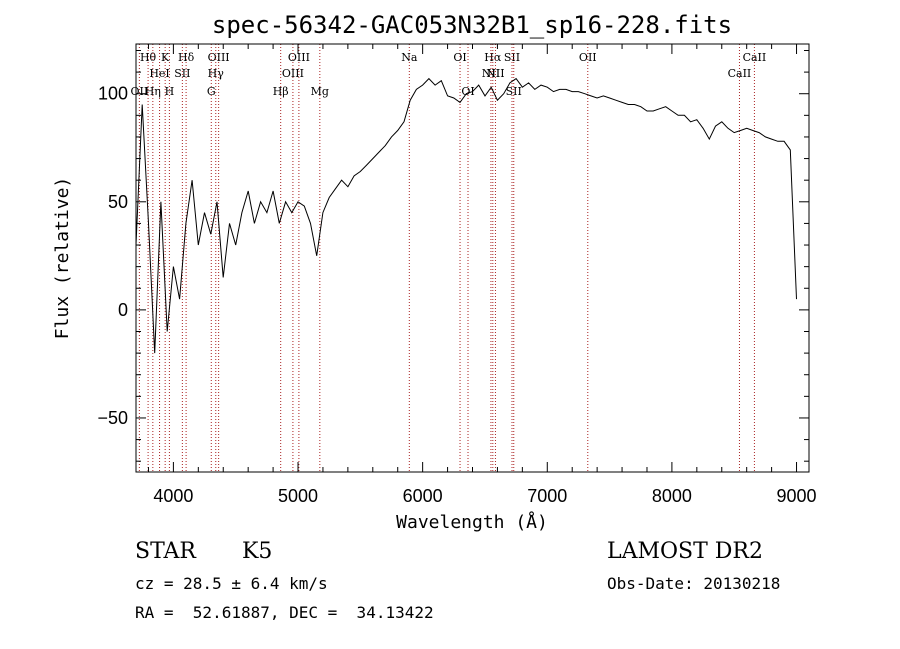  Describe the element at coordinates (165, 57) in the screenshot. I see `line-label: K` at that location.